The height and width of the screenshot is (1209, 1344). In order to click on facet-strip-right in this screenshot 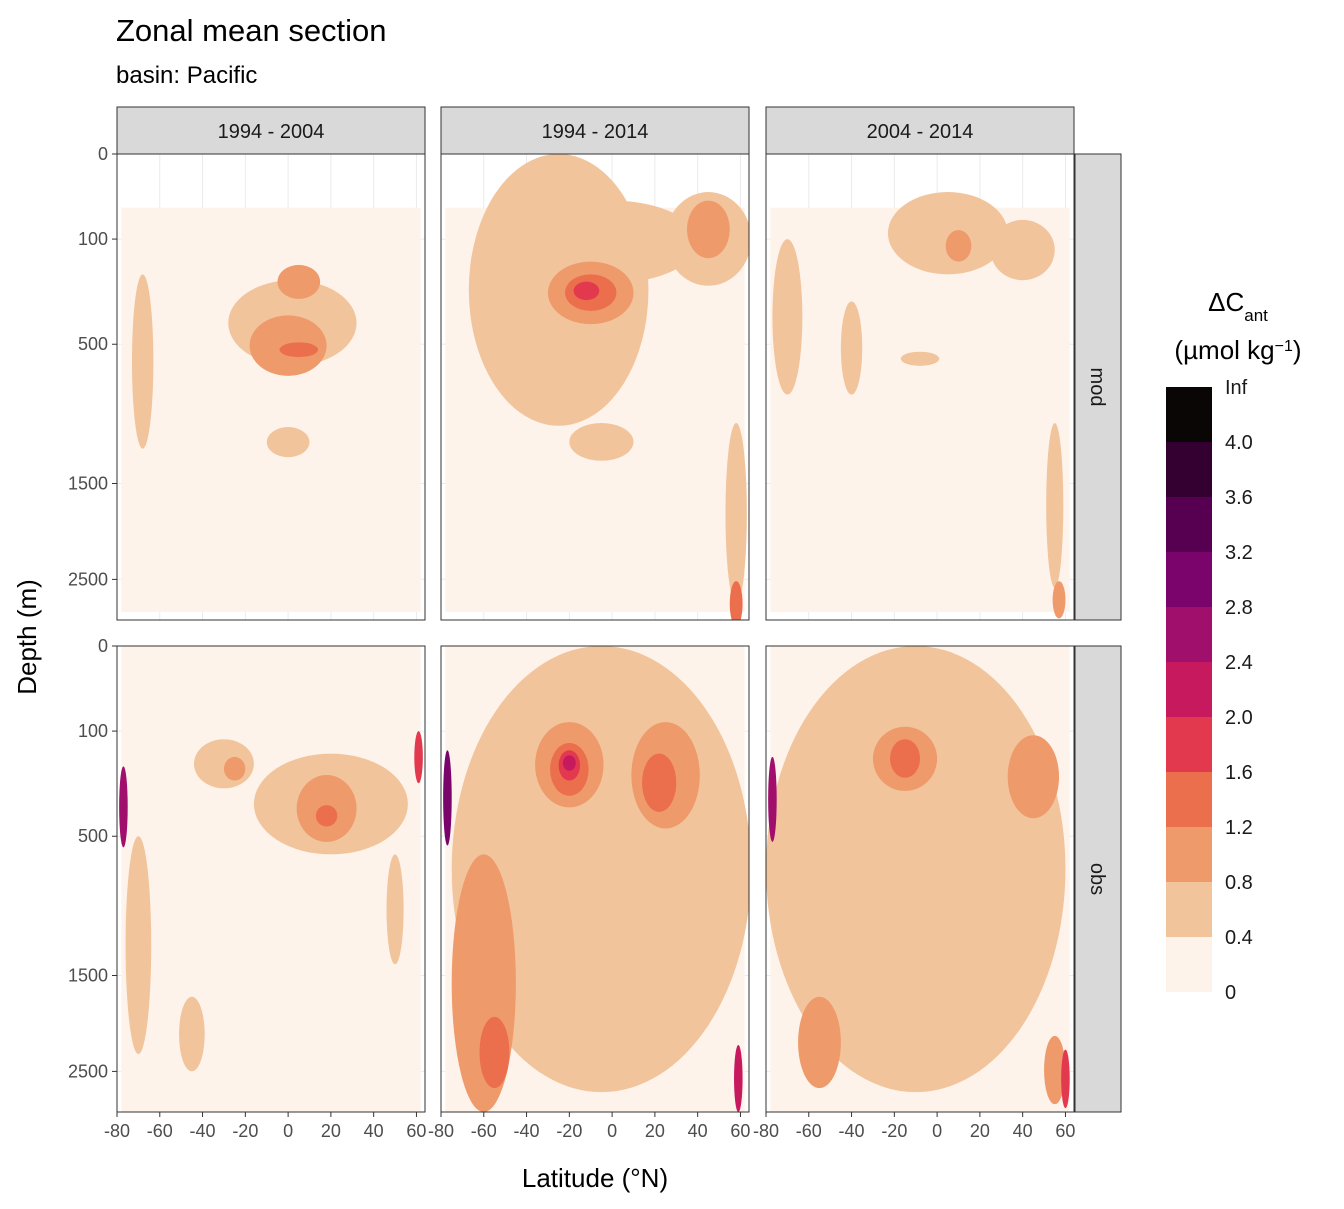, I will do `click(1098, 387)`.